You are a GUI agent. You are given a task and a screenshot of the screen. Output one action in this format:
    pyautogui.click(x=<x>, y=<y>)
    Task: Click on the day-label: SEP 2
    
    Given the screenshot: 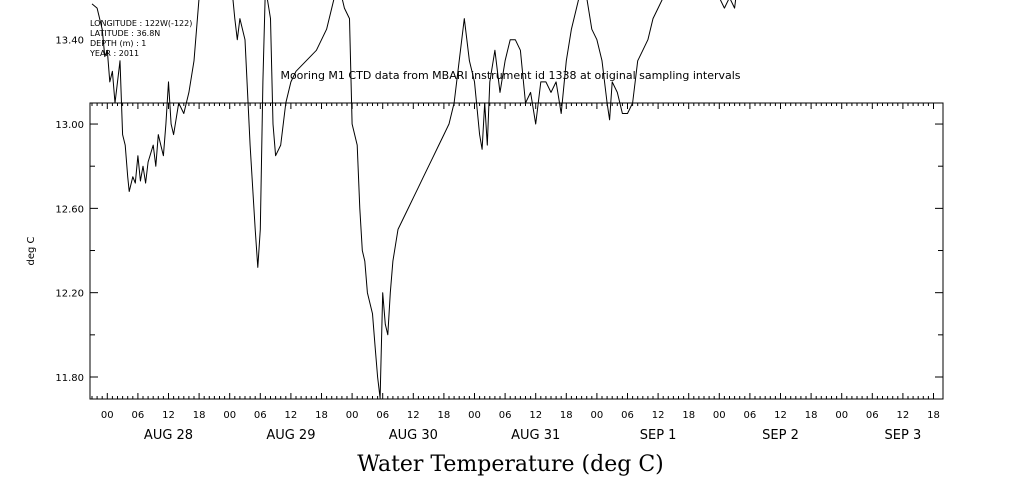 What is the action you would take?
    pyautogui.click(x=780, y=435)
    